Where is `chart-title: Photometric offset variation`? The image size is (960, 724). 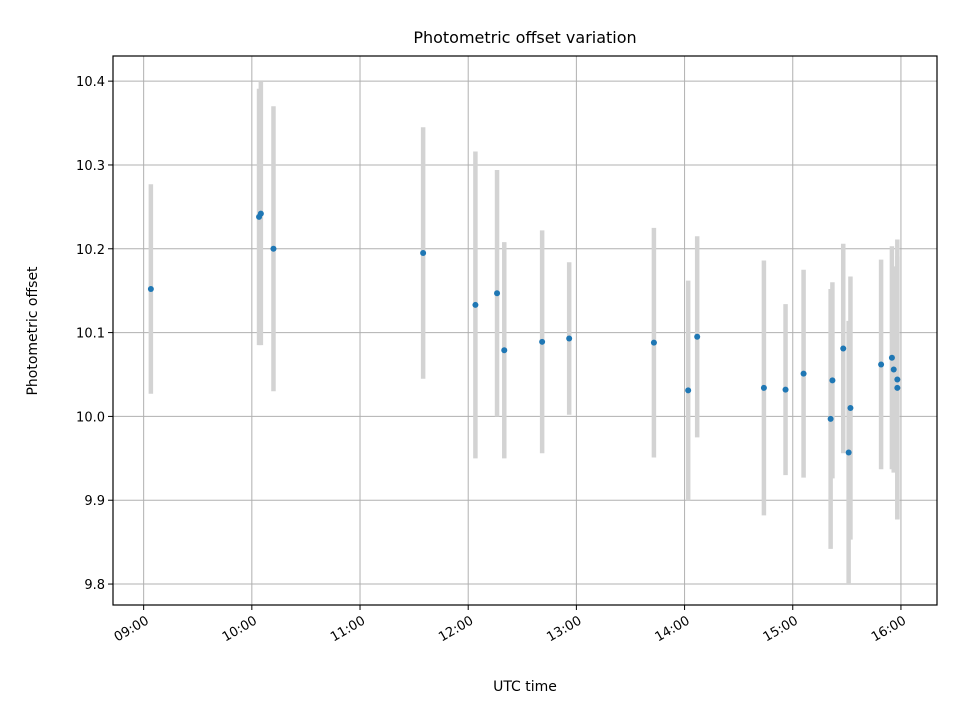 chart-title: Photometric offset variation is located at coordinates (524, 37).